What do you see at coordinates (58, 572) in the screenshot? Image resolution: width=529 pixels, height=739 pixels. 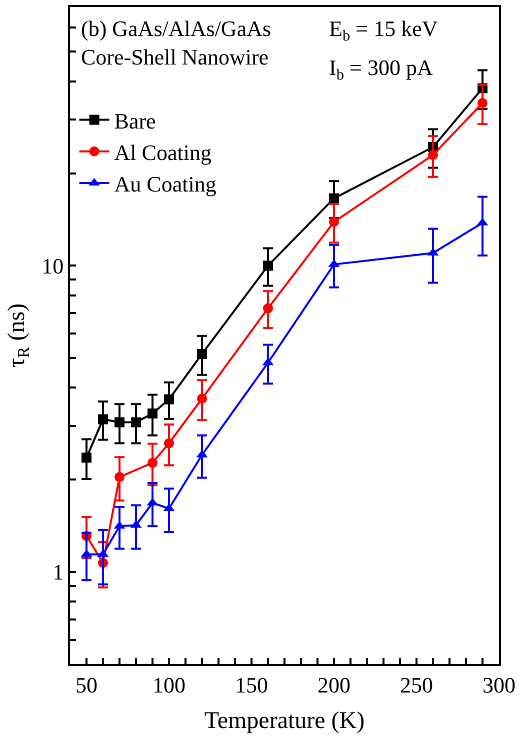 I see `y-tick-label: 1` at bounding box center [58, 572].